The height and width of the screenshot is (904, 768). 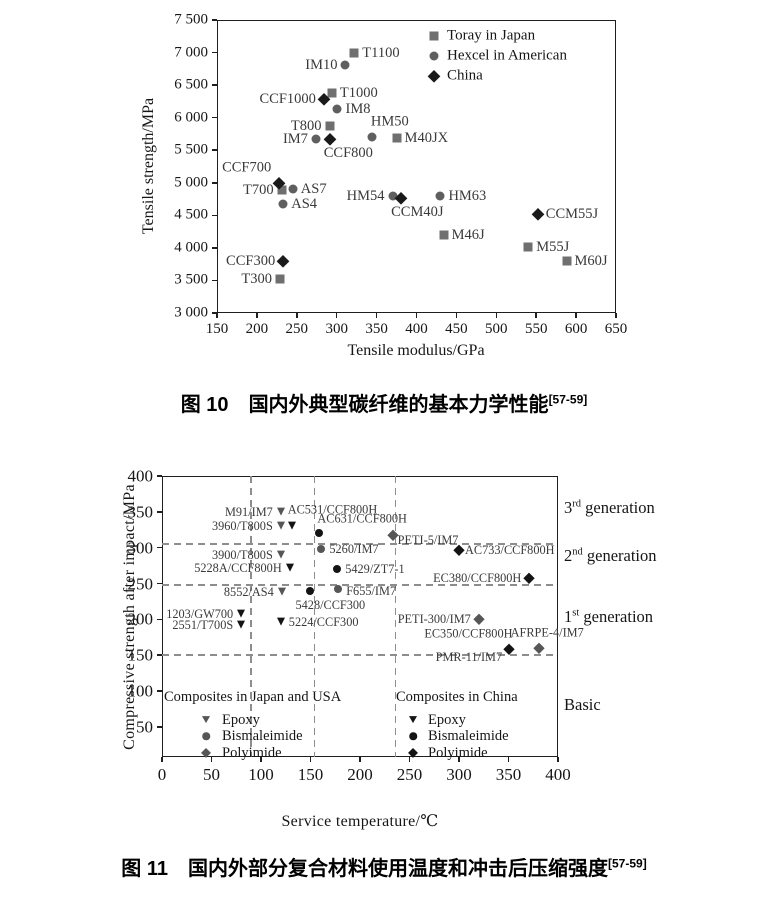 What do you see at coordinates (510, 549) in the screenshot?
I see `point-label: AC733/CCF800H` at bounding box center [510, 549].